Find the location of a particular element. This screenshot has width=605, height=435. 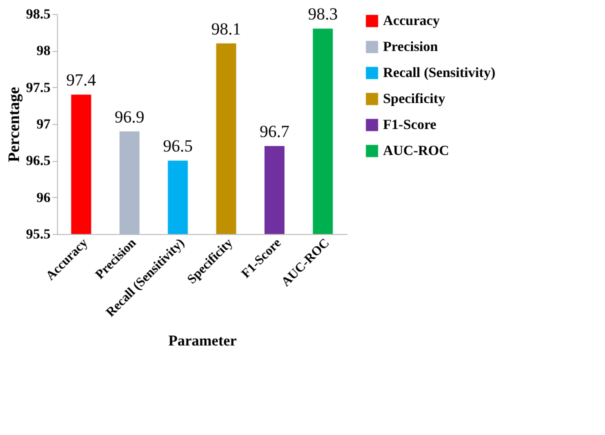

legend-label: Accuracy is located at coordinates (411, 21).